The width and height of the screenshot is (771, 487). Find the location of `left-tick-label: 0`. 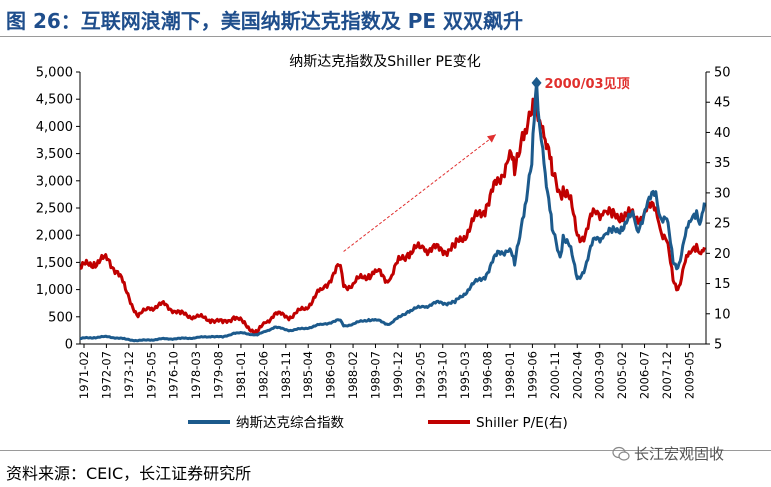

left-tick-label: 0 is located at coordinates (69, 345).